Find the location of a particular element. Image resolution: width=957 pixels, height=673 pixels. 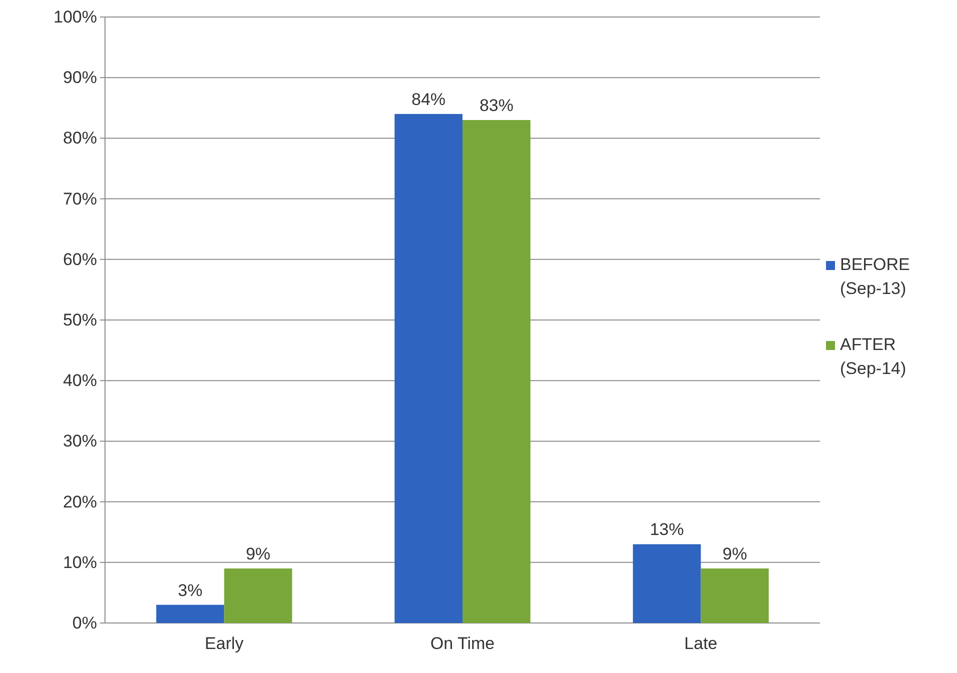

x-tick-label: Early is located at coordinates (224, 644).